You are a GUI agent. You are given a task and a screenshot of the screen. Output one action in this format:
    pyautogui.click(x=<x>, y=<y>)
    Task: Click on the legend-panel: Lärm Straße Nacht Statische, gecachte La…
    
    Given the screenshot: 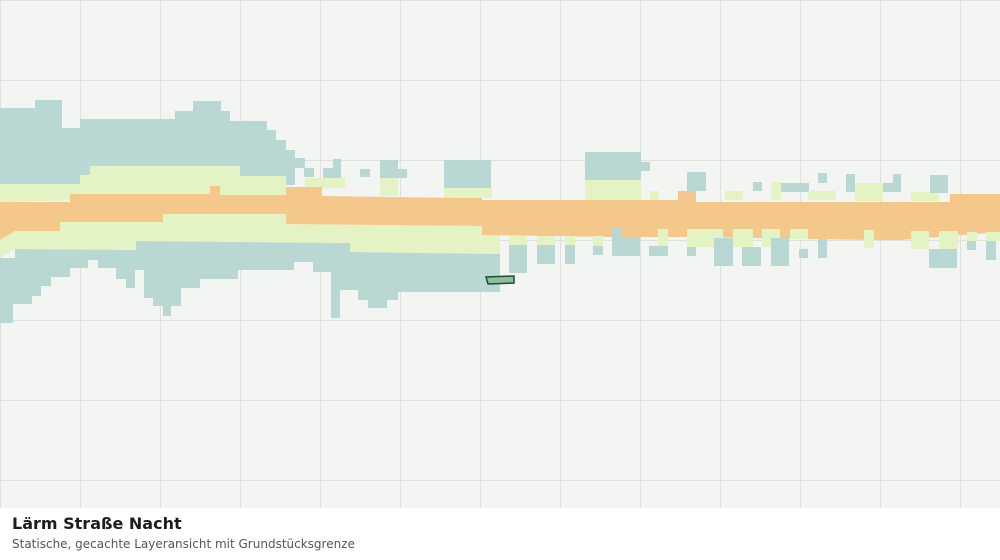 What is the action you would take?
    pyautogui.click(x=500, y=534)
    